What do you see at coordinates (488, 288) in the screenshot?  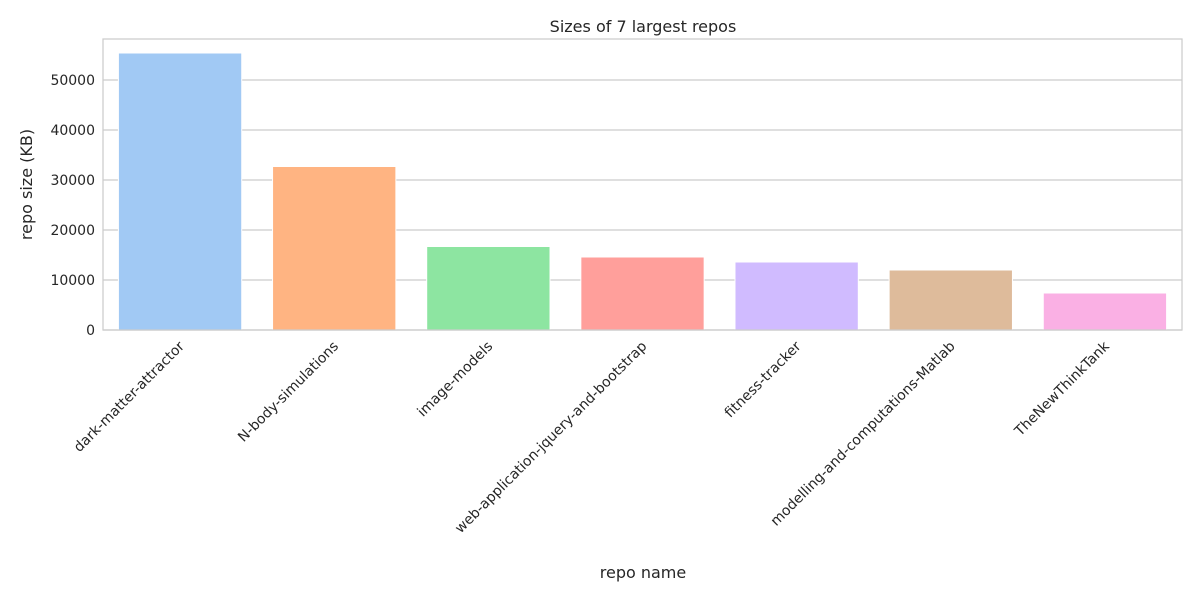 I see `bar-image-models` at bounding box center [488, 288].